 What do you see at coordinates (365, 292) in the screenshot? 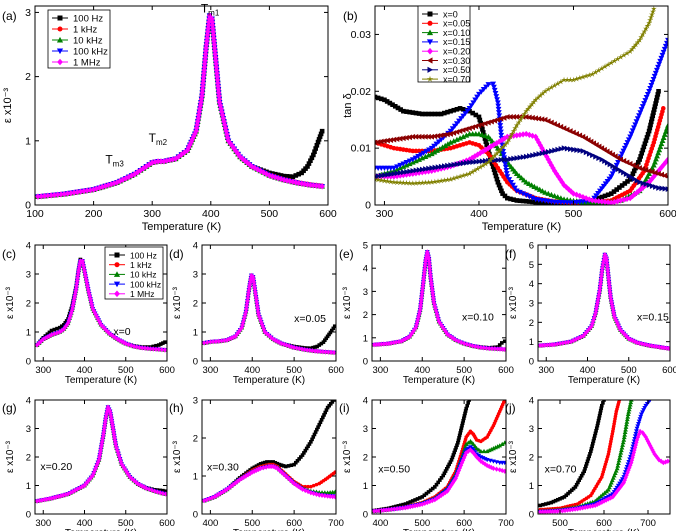
I see `y-tick-label: 3` at bounding box center [365, 292].